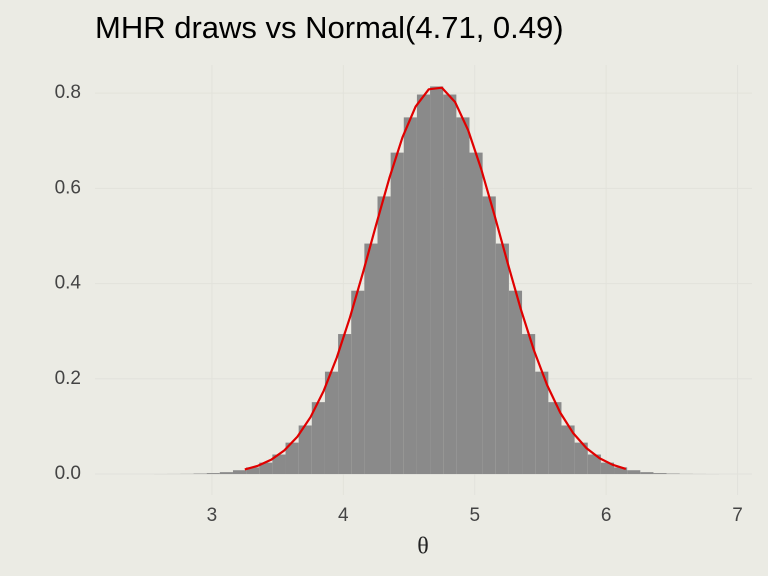 The height and width of the screenshot is (576, 768). I want to click on x-axis-label: θ, so click(423, 547).